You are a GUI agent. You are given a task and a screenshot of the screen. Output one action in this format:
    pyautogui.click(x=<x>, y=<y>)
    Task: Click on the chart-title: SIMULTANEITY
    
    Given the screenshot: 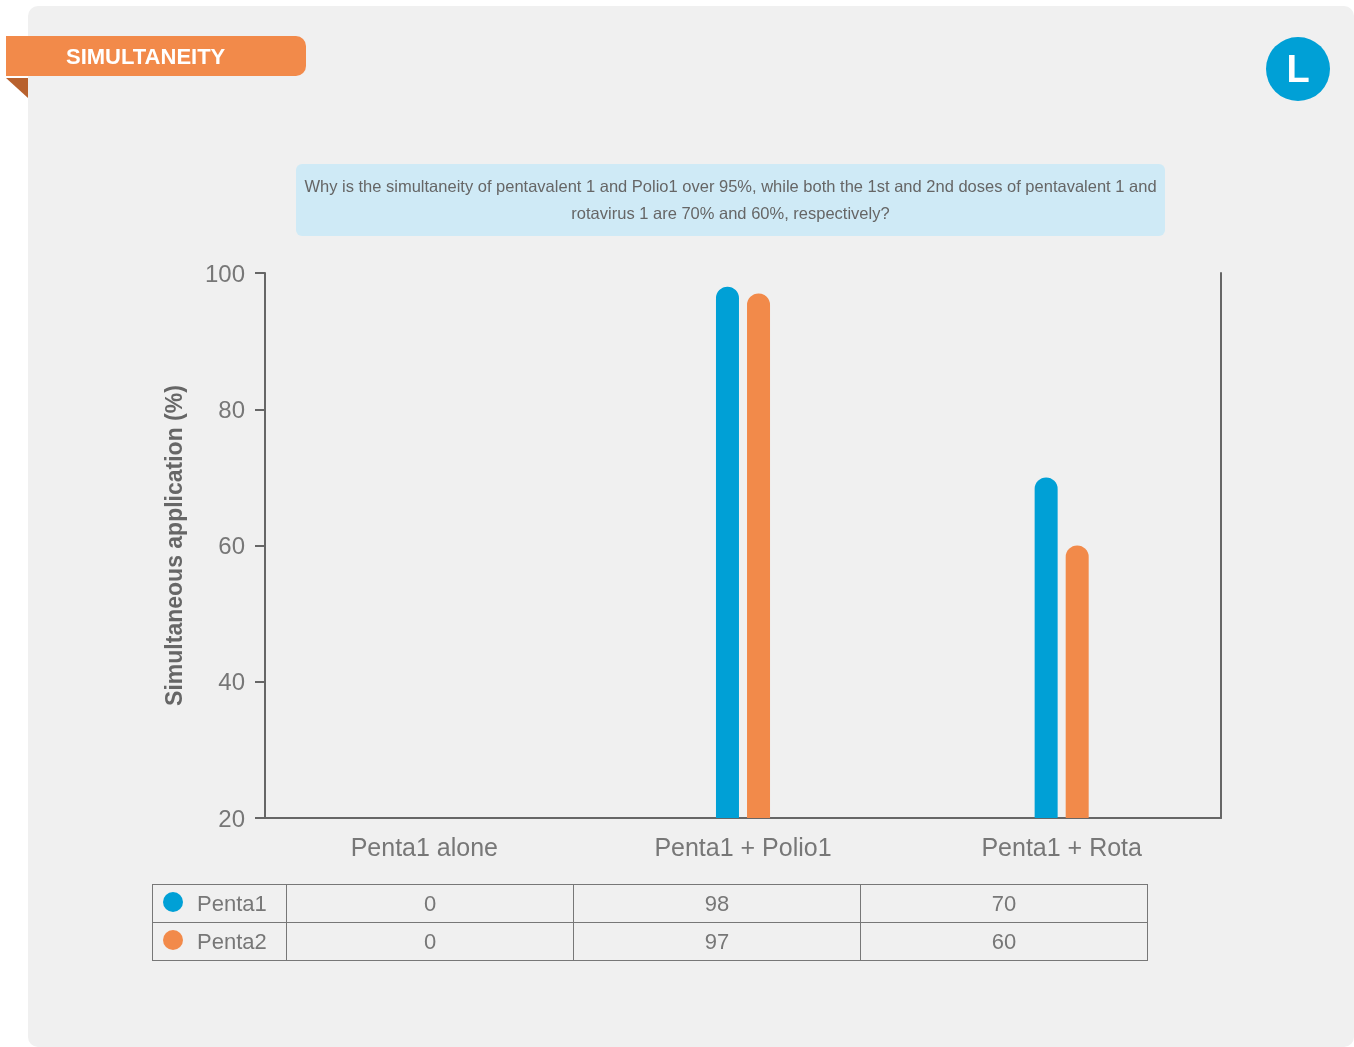 What is the action you would take?
    pyautogui.click(x=156, y=56)
    